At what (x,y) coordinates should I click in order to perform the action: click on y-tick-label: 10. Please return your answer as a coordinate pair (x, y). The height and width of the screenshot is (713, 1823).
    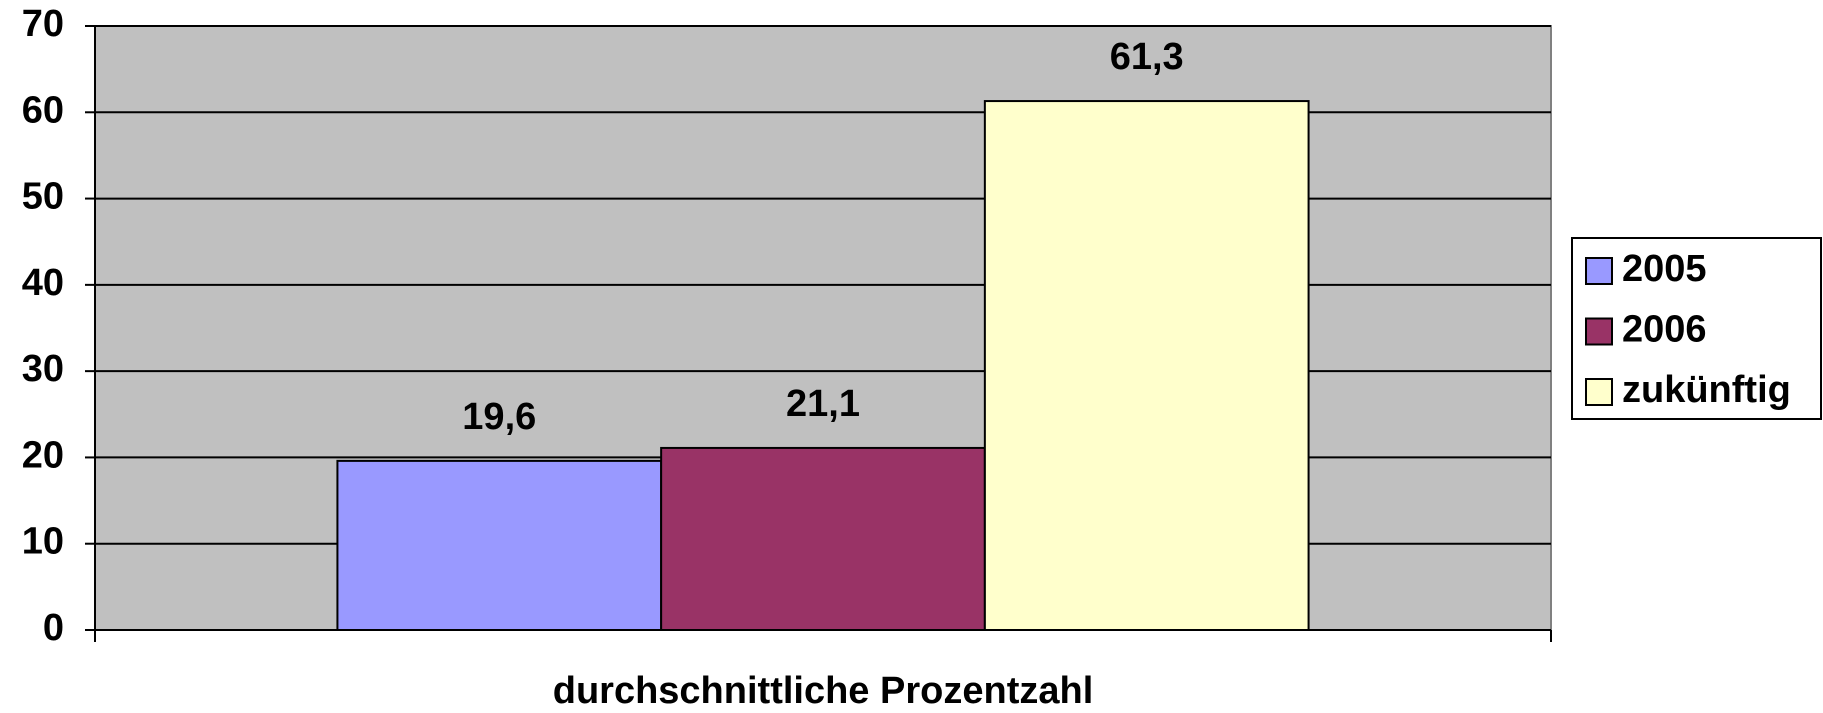
    Looking at the image, I should click on (43, 542).